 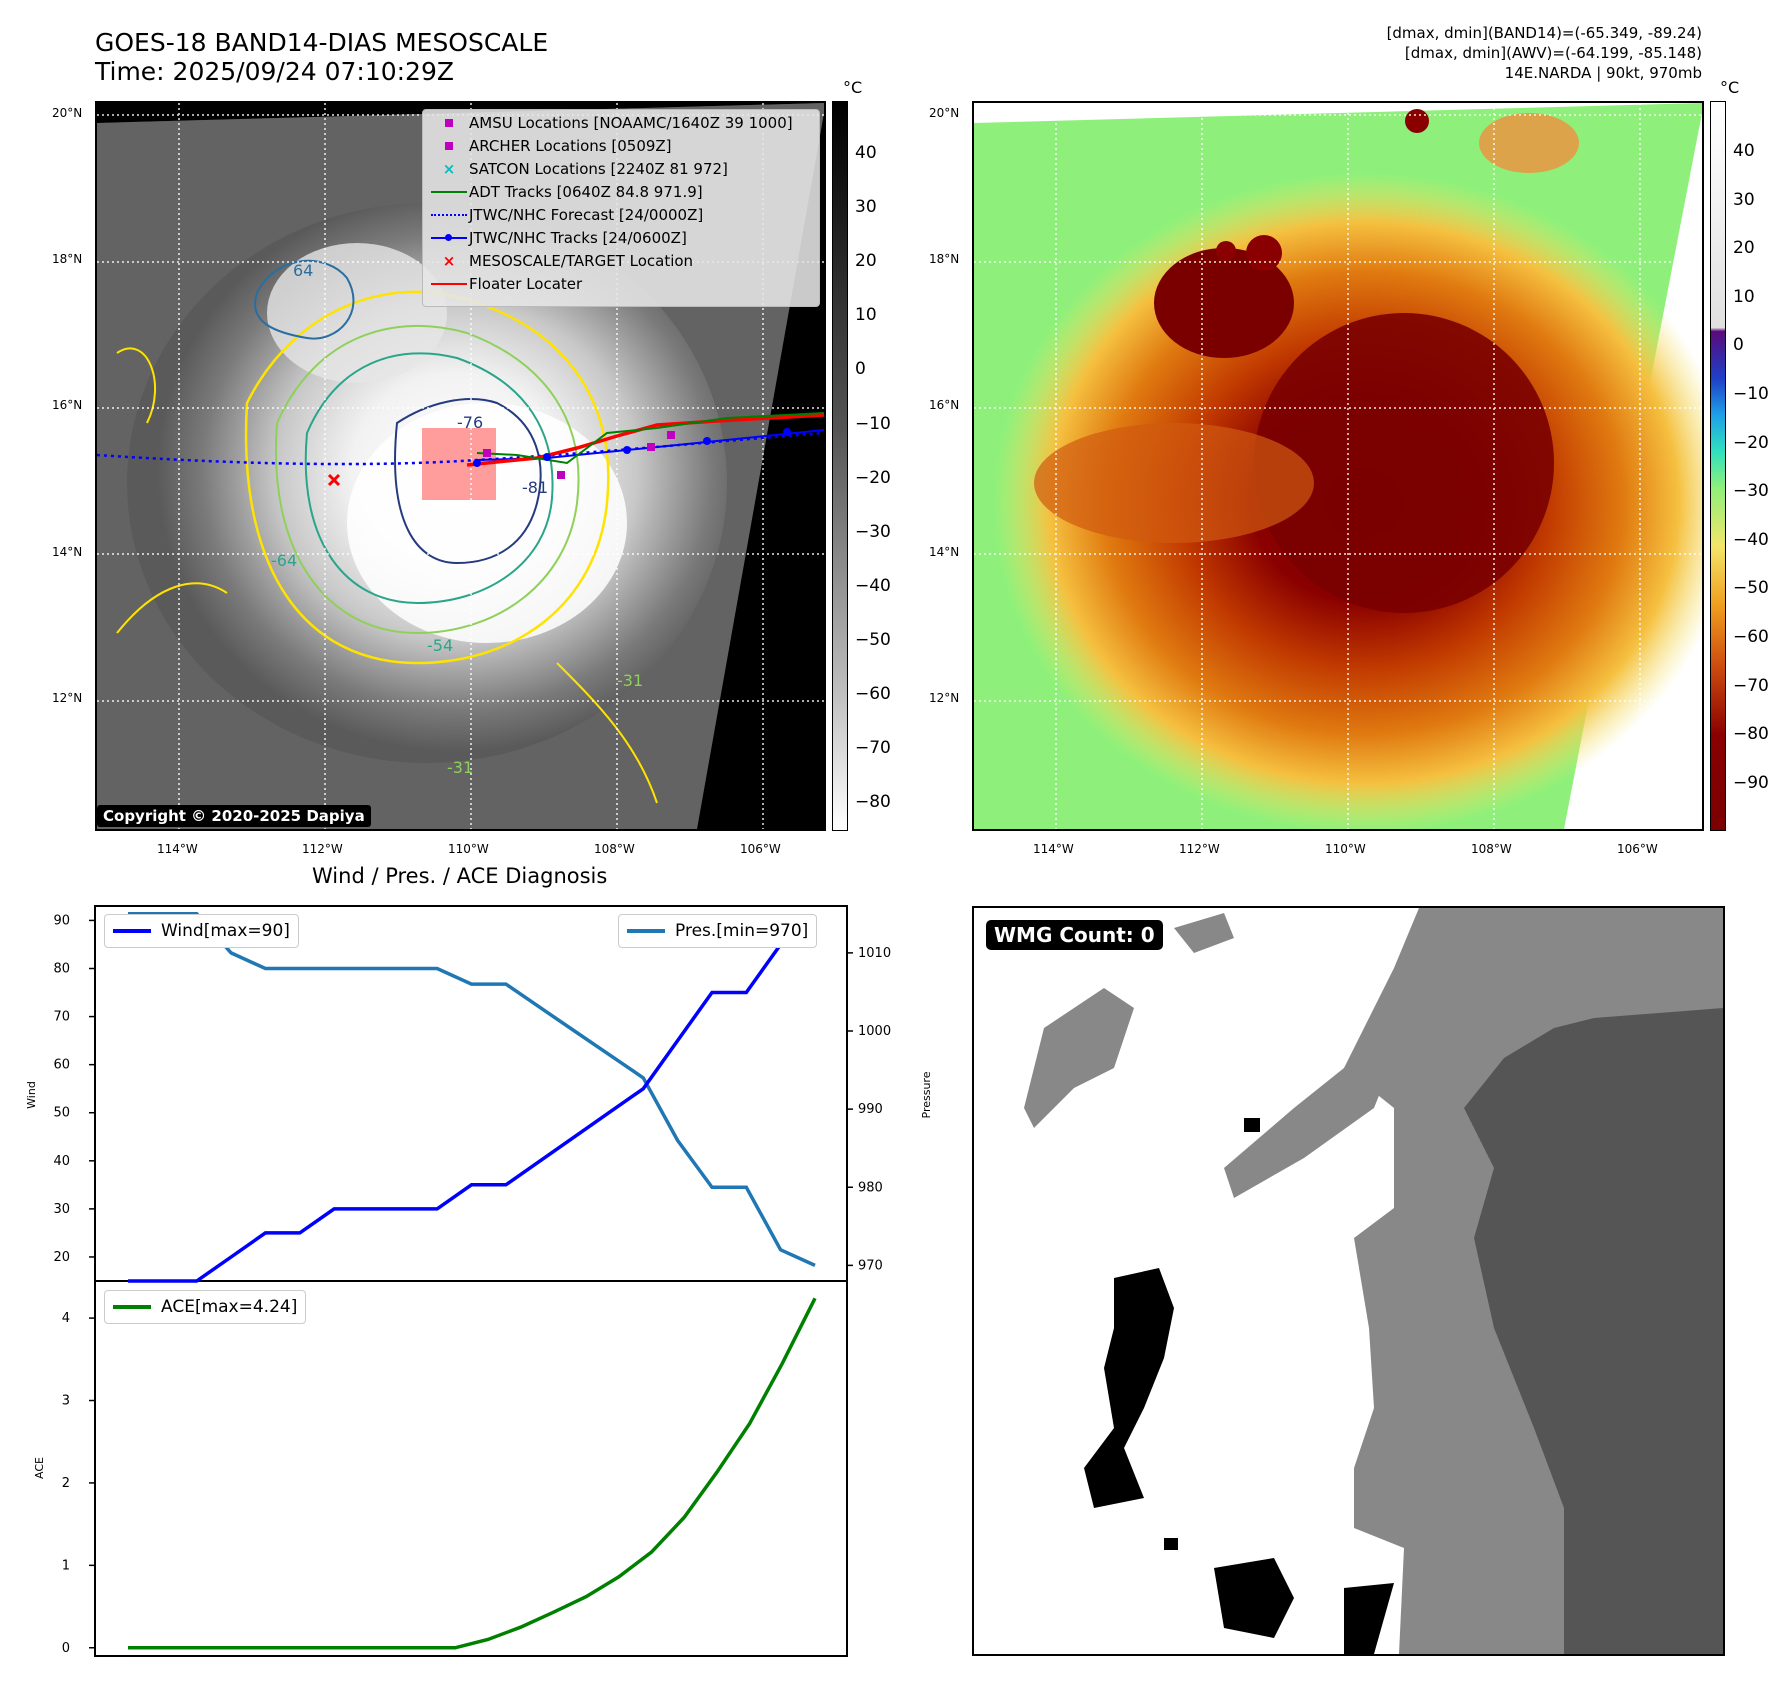 I want to click on axis-tick-label: 4, so click(x=66, y=1318).